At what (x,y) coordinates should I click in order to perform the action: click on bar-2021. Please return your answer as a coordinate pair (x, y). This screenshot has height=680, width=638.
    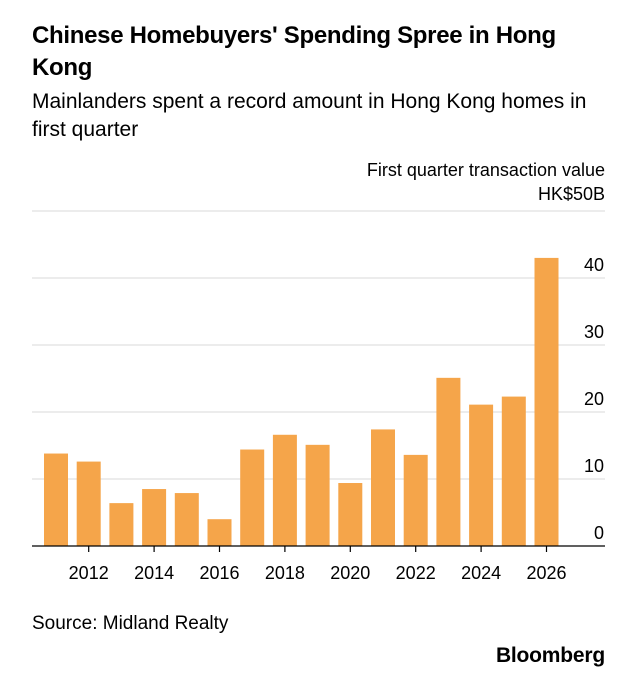
    Looking at the image, I should click on (383, 487).